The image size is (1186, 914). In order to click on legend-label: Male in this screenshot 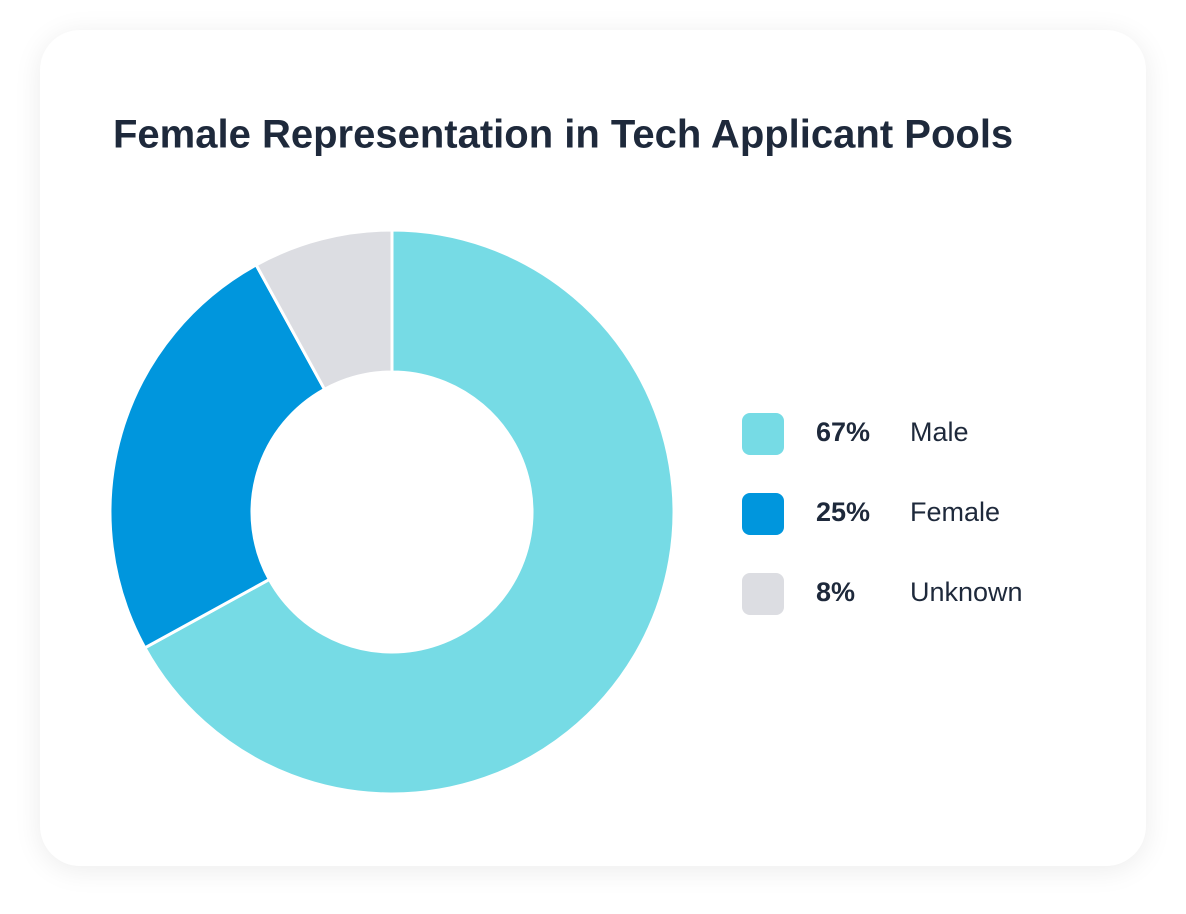, I will do `click(939, 432)`.